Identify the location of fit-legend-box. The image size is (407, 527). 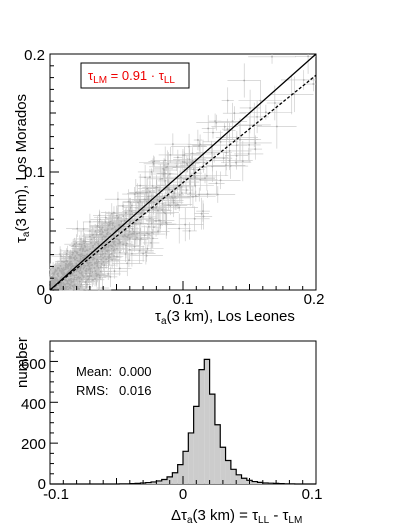
(135, 75).